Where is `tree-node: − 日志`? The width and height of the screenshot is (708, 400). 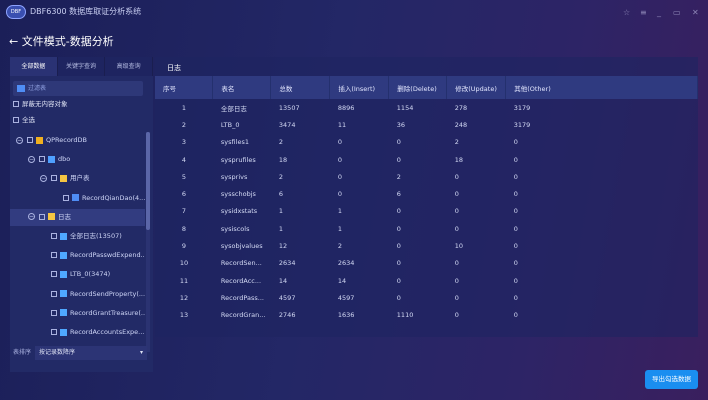
tree-node: − 日志 is located at coordinates (77, 217).